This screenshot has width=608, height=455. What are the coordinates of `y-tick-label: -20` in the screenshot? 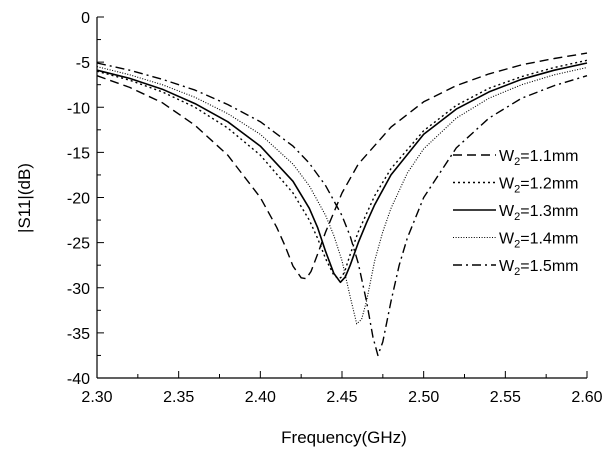 It's located at (78, 199).